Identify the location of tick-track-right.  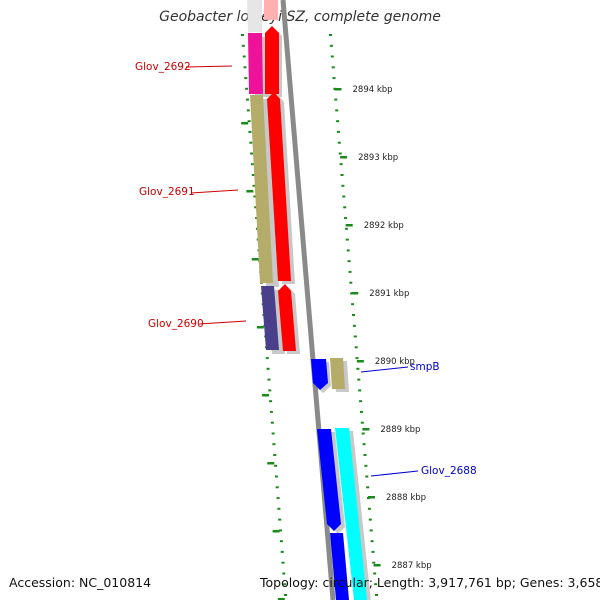
(353, 315).